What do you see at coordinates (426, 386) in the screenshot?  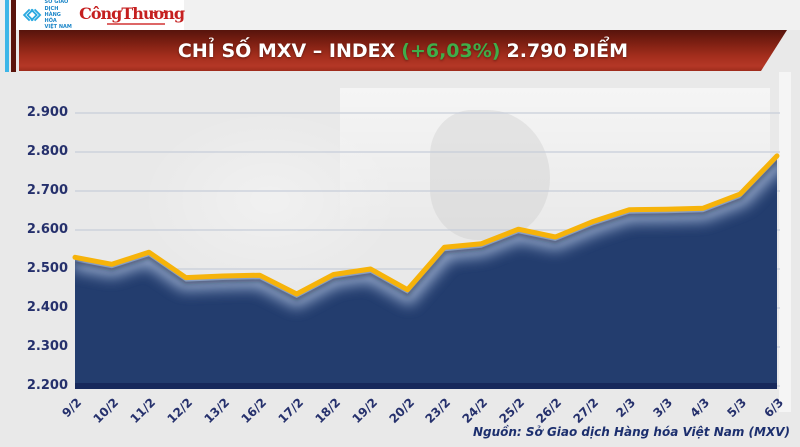 I see `x-axis-line` at bounding box center [426, 386].